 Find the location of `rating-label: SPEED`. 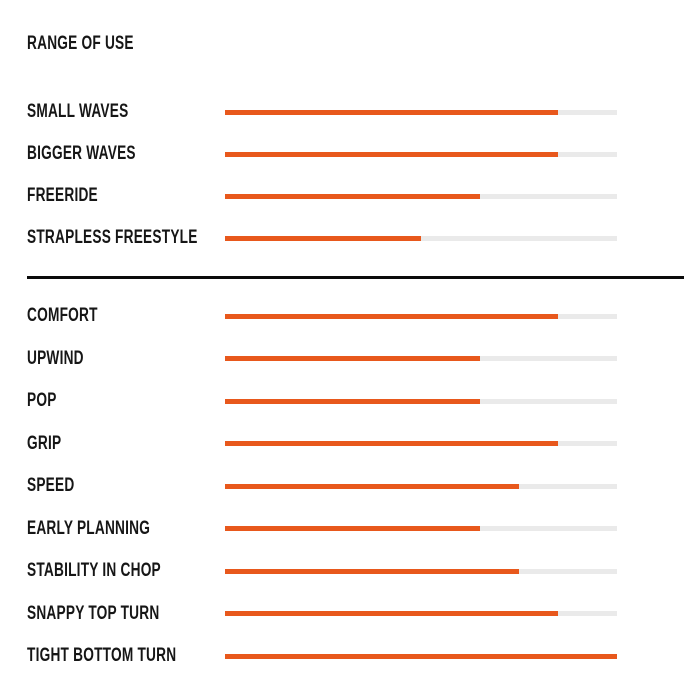

rating-label: SPEED is located at coordinates (51, 486).